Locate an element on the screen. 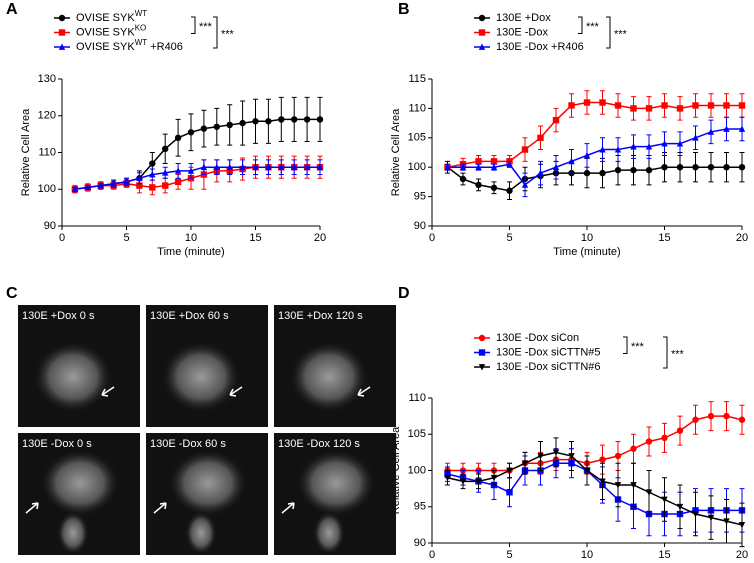  legend-superscript: KO is located at coordinates (141, 28).